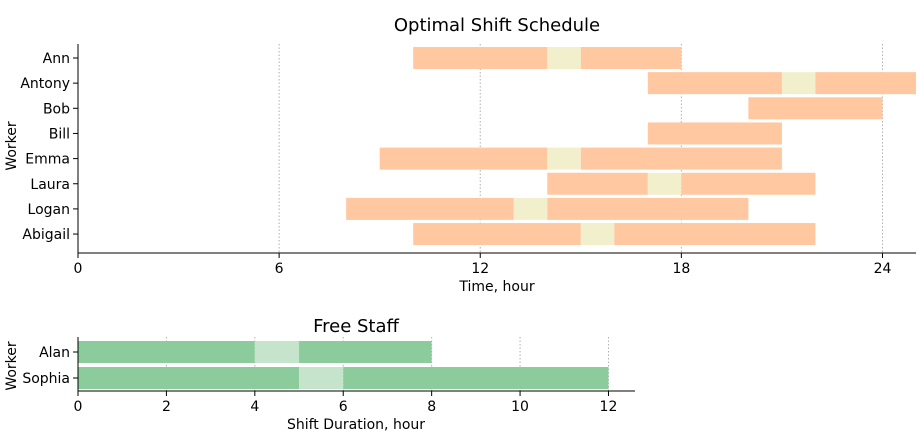 The height and width of the screenshot is (434, 922). I want to click on x-tick-label: 2, so click(166, 407).